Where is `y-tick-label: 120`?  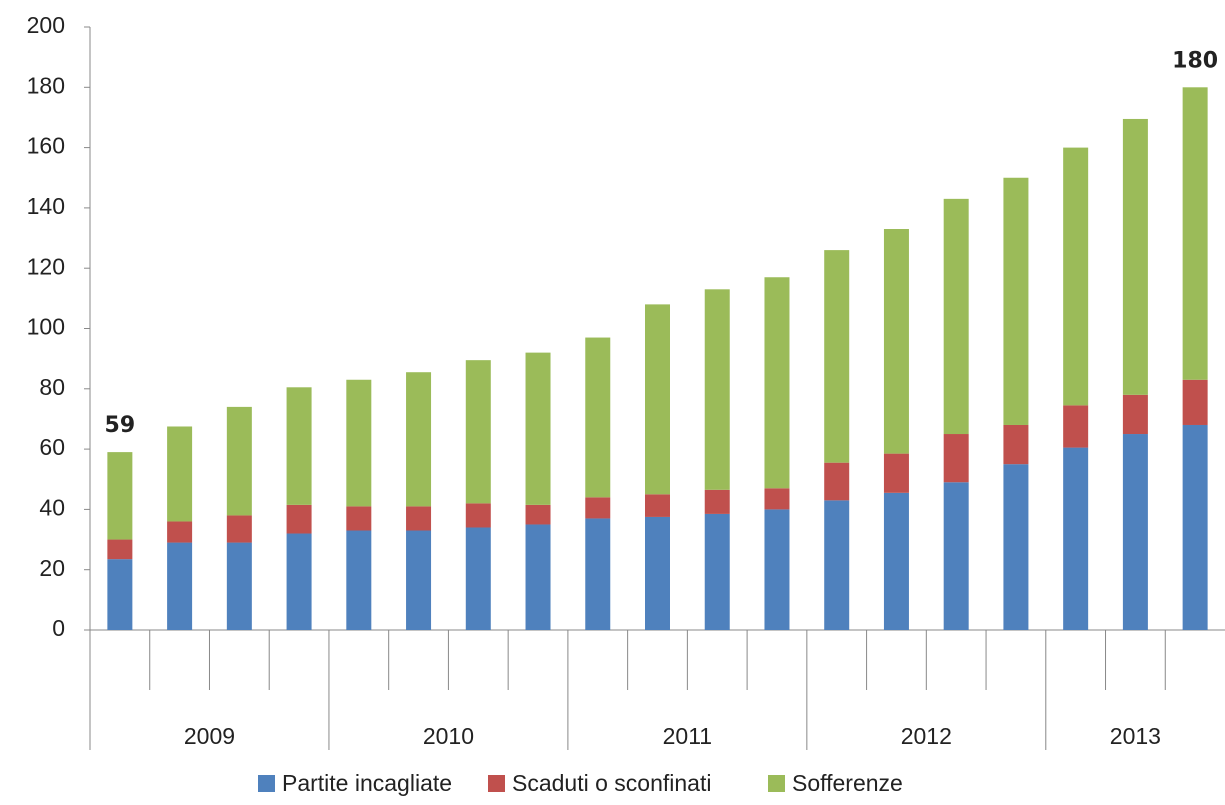
y-tick-label: 120 is located at coordinates (46, 266).